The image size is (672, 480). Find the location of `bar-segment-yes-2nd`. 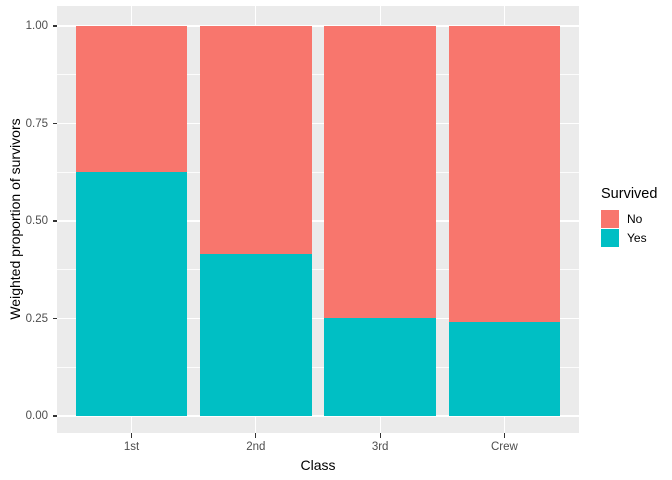

bar-segment-yes-2nd is located at coordinates (255, 335).